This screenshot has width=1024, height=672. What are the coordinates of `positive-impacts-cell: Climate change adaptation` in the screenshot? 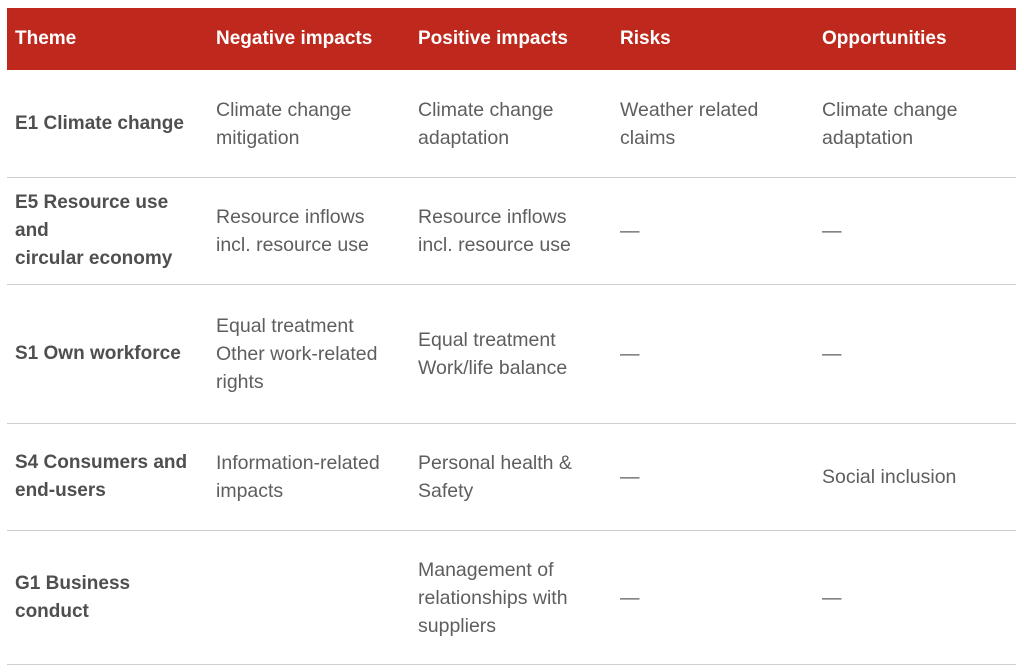 It's located at (486, 123).